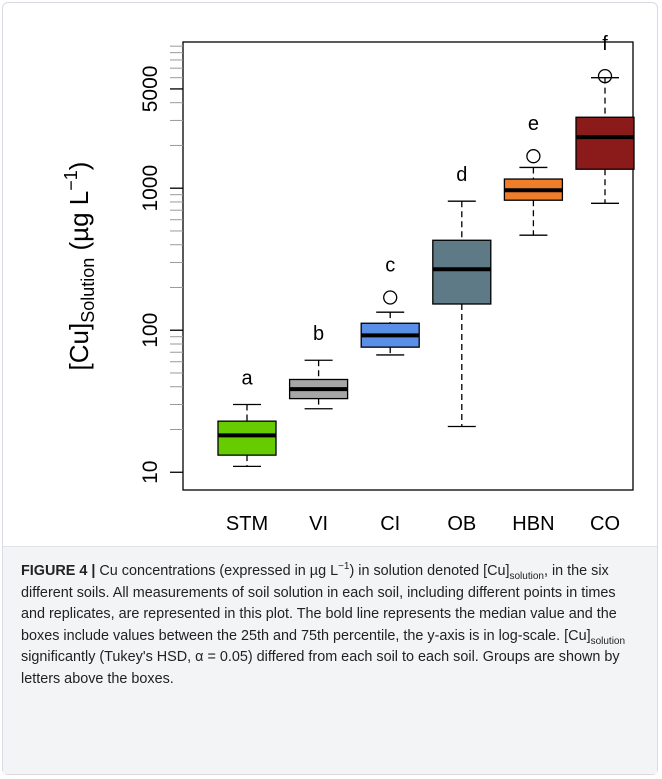 This screenshot has height=779, width=662. I want to click on y-tick-label: 1000, so click(150, 188).